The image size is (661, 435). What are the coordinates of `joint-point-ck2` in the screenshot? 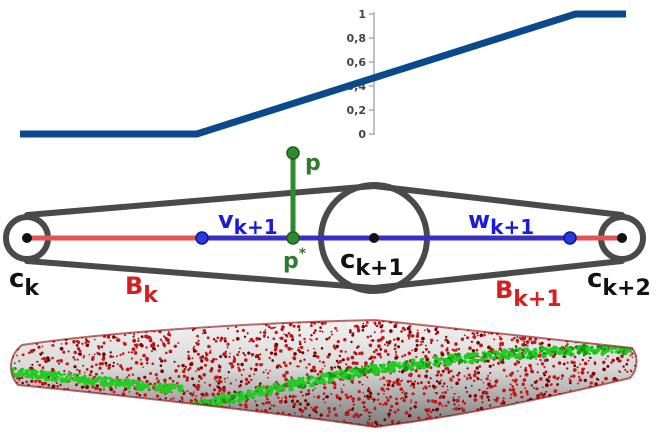 It's located at (622, 238).